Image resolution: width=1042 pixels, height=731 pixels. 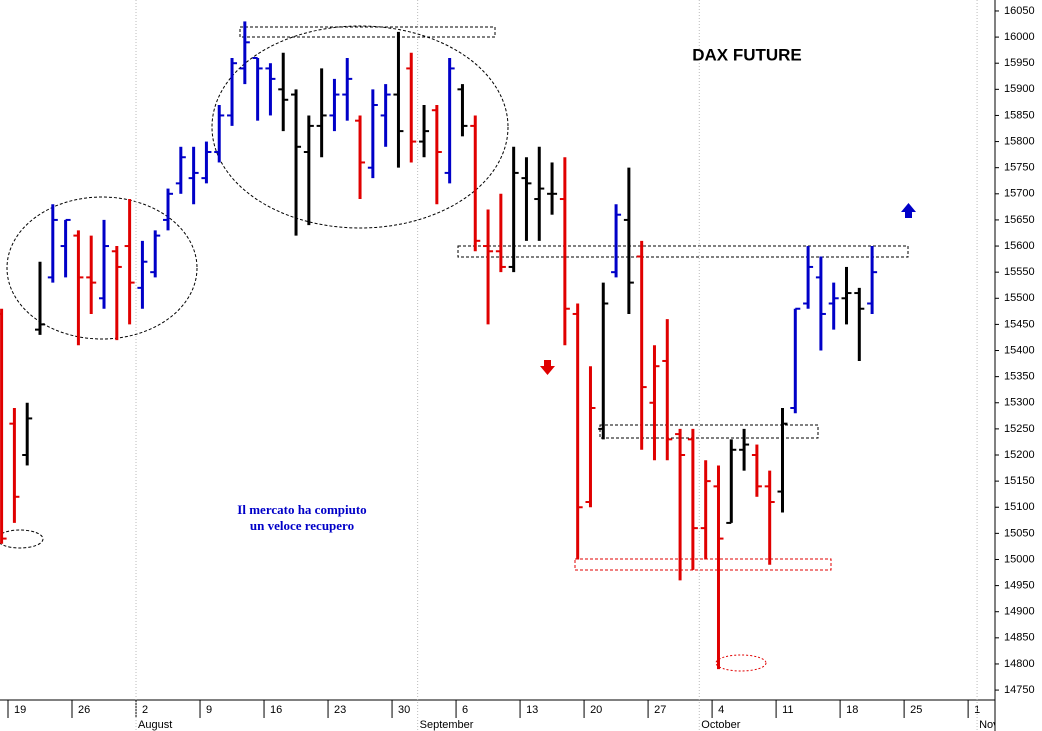 What do you see at coordinates (547, 367) in the screenshot?
I see `down-arrow` at bounding box center [547, 367].